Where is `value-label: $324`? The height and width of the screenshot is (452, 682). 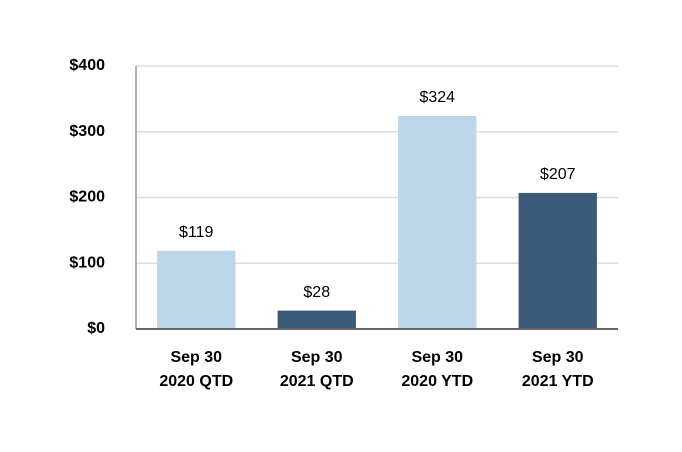
value-label: $324 is located at coordinates (437, 97).